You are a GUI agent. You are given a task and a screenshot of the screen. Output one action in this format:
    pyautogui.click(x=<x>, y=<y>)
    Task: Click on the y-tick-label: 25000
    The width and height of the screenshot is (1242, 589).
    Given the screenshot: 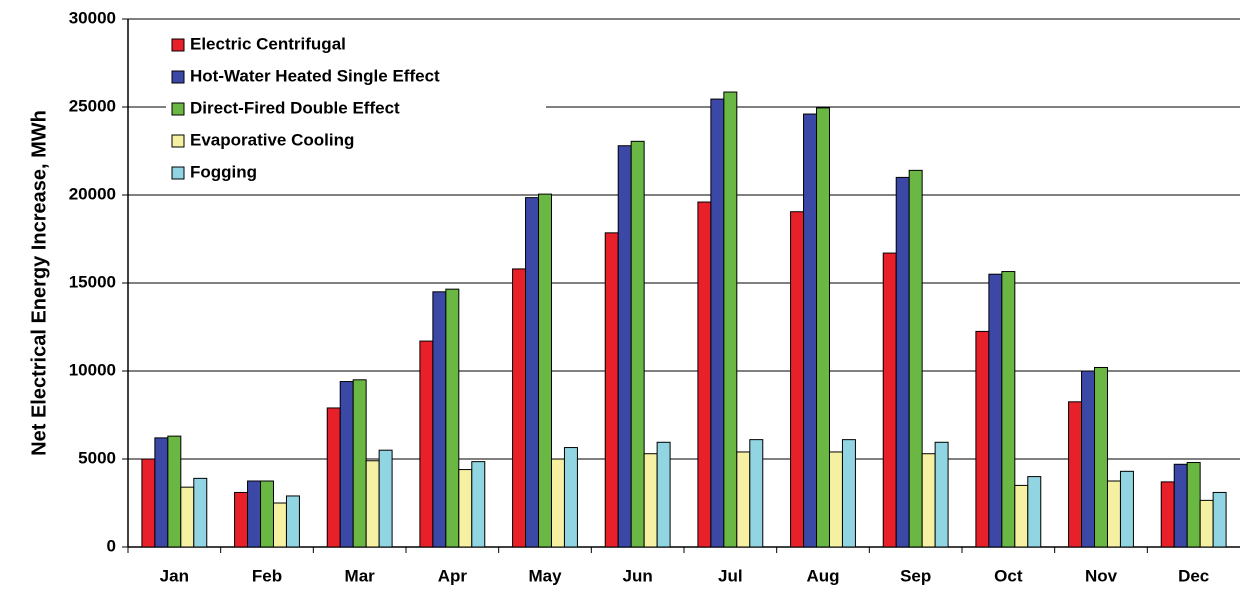 What is the action you would take?
    pyautogui.click(x=92, y=105)
    